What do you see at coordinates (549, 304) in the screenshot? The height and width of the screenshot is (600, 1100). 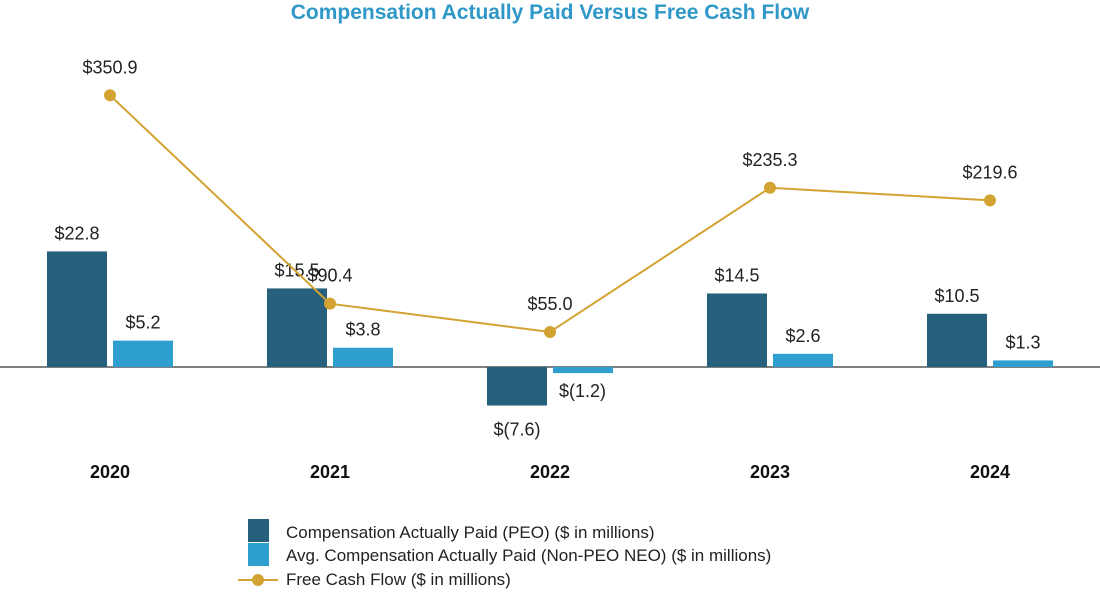 I see `data-label-fcf-2022: $55.0` at bounding box center [549, 304].